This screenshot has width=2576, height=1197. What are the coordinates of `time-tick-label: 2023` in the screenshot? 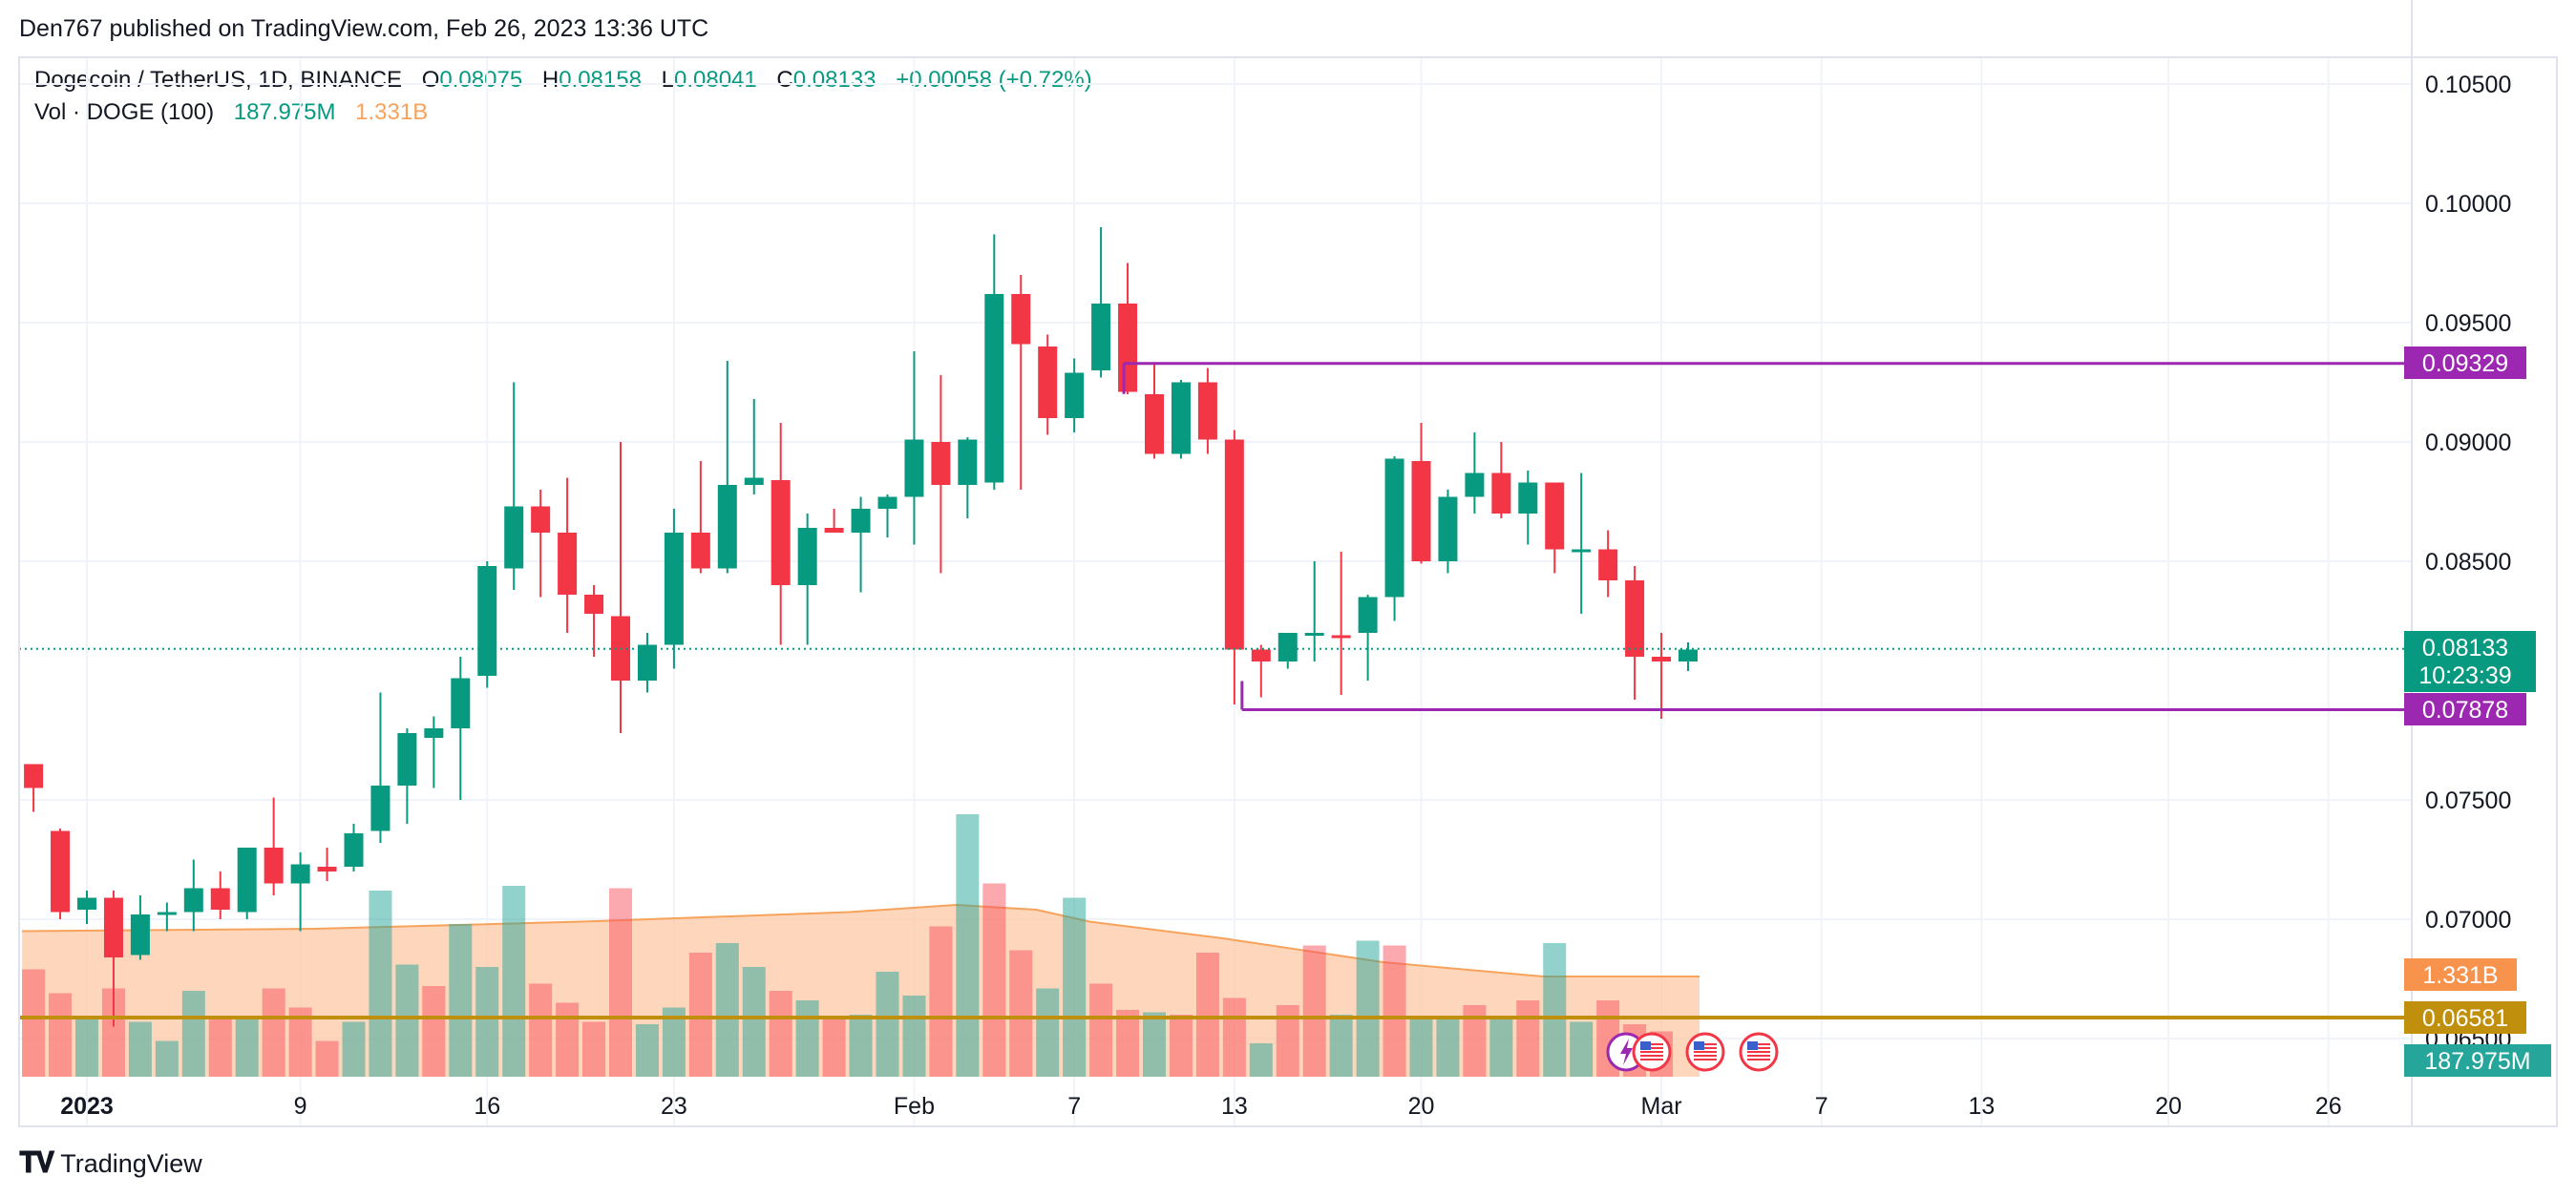 It's located at (87, 1106).